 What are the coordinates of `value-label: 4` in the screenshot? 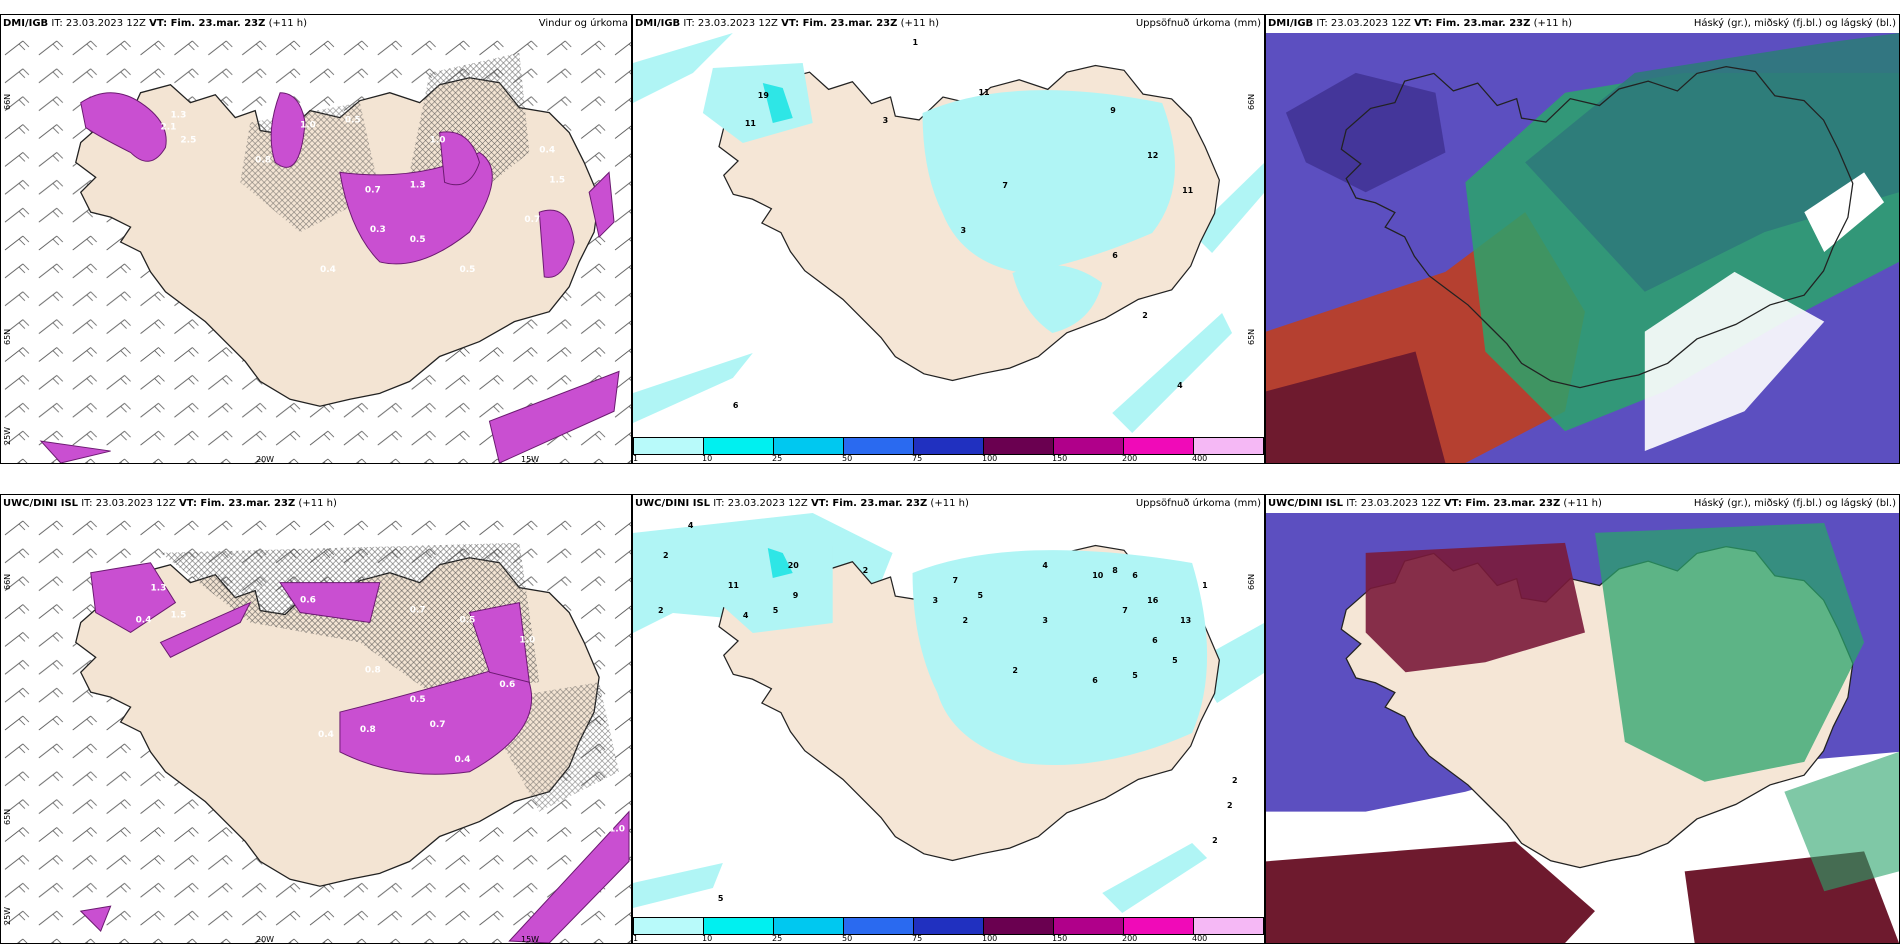 It's located at (1045, 565).